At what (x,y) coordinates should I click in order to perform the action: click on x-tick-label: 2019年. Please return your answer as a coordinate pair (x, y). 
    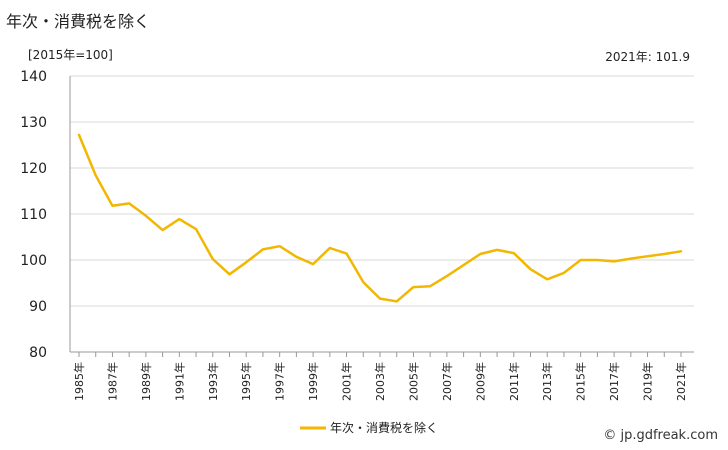
    Looking at the image, I should click on (648, 381).